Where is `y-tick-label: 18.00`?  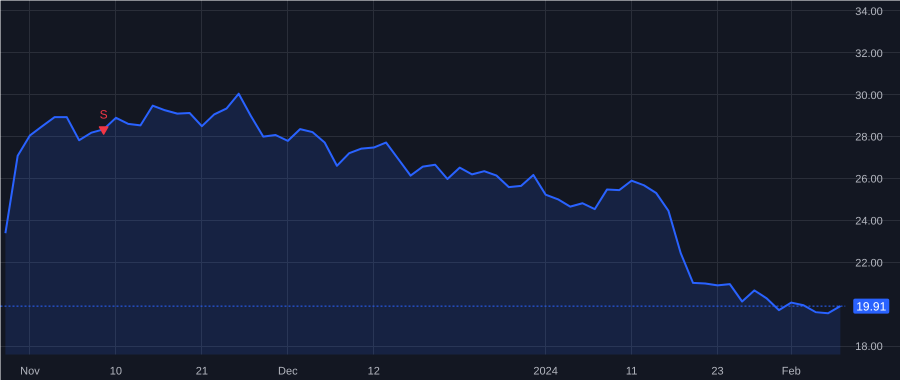 y-tick-label: 18.00 is located at coordinates (869, 347).